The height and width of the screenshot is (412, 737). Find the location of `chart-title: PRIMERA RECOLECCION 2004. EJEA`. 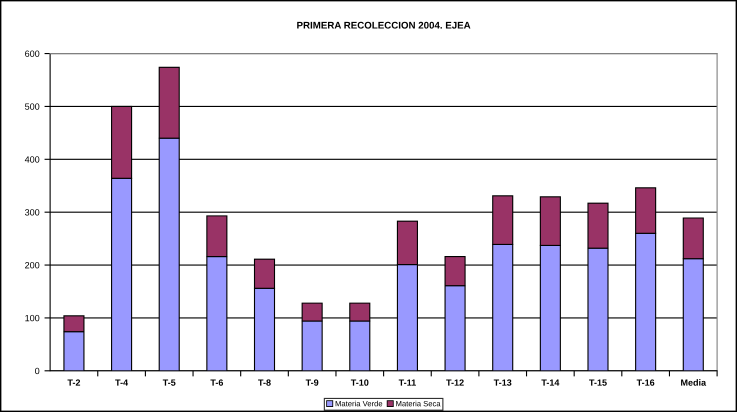

chart-title: PRIMERA RECOLECCION 2004. EJEA is located at coordinates (383, 25).